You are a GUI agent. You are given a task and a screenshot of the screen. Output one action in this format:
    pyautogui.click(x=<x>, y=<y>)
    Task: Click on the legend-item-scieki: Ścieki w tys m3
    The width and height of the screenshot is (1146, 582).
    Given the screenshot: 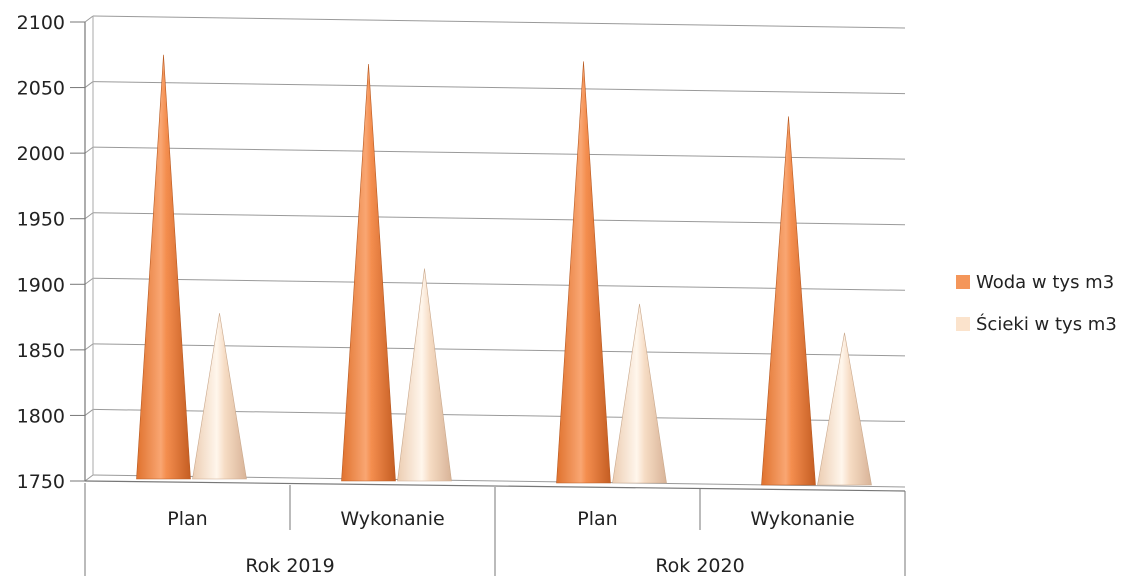 What is the action you would take?
    pyautogui.click(x=1036, y=324)
    